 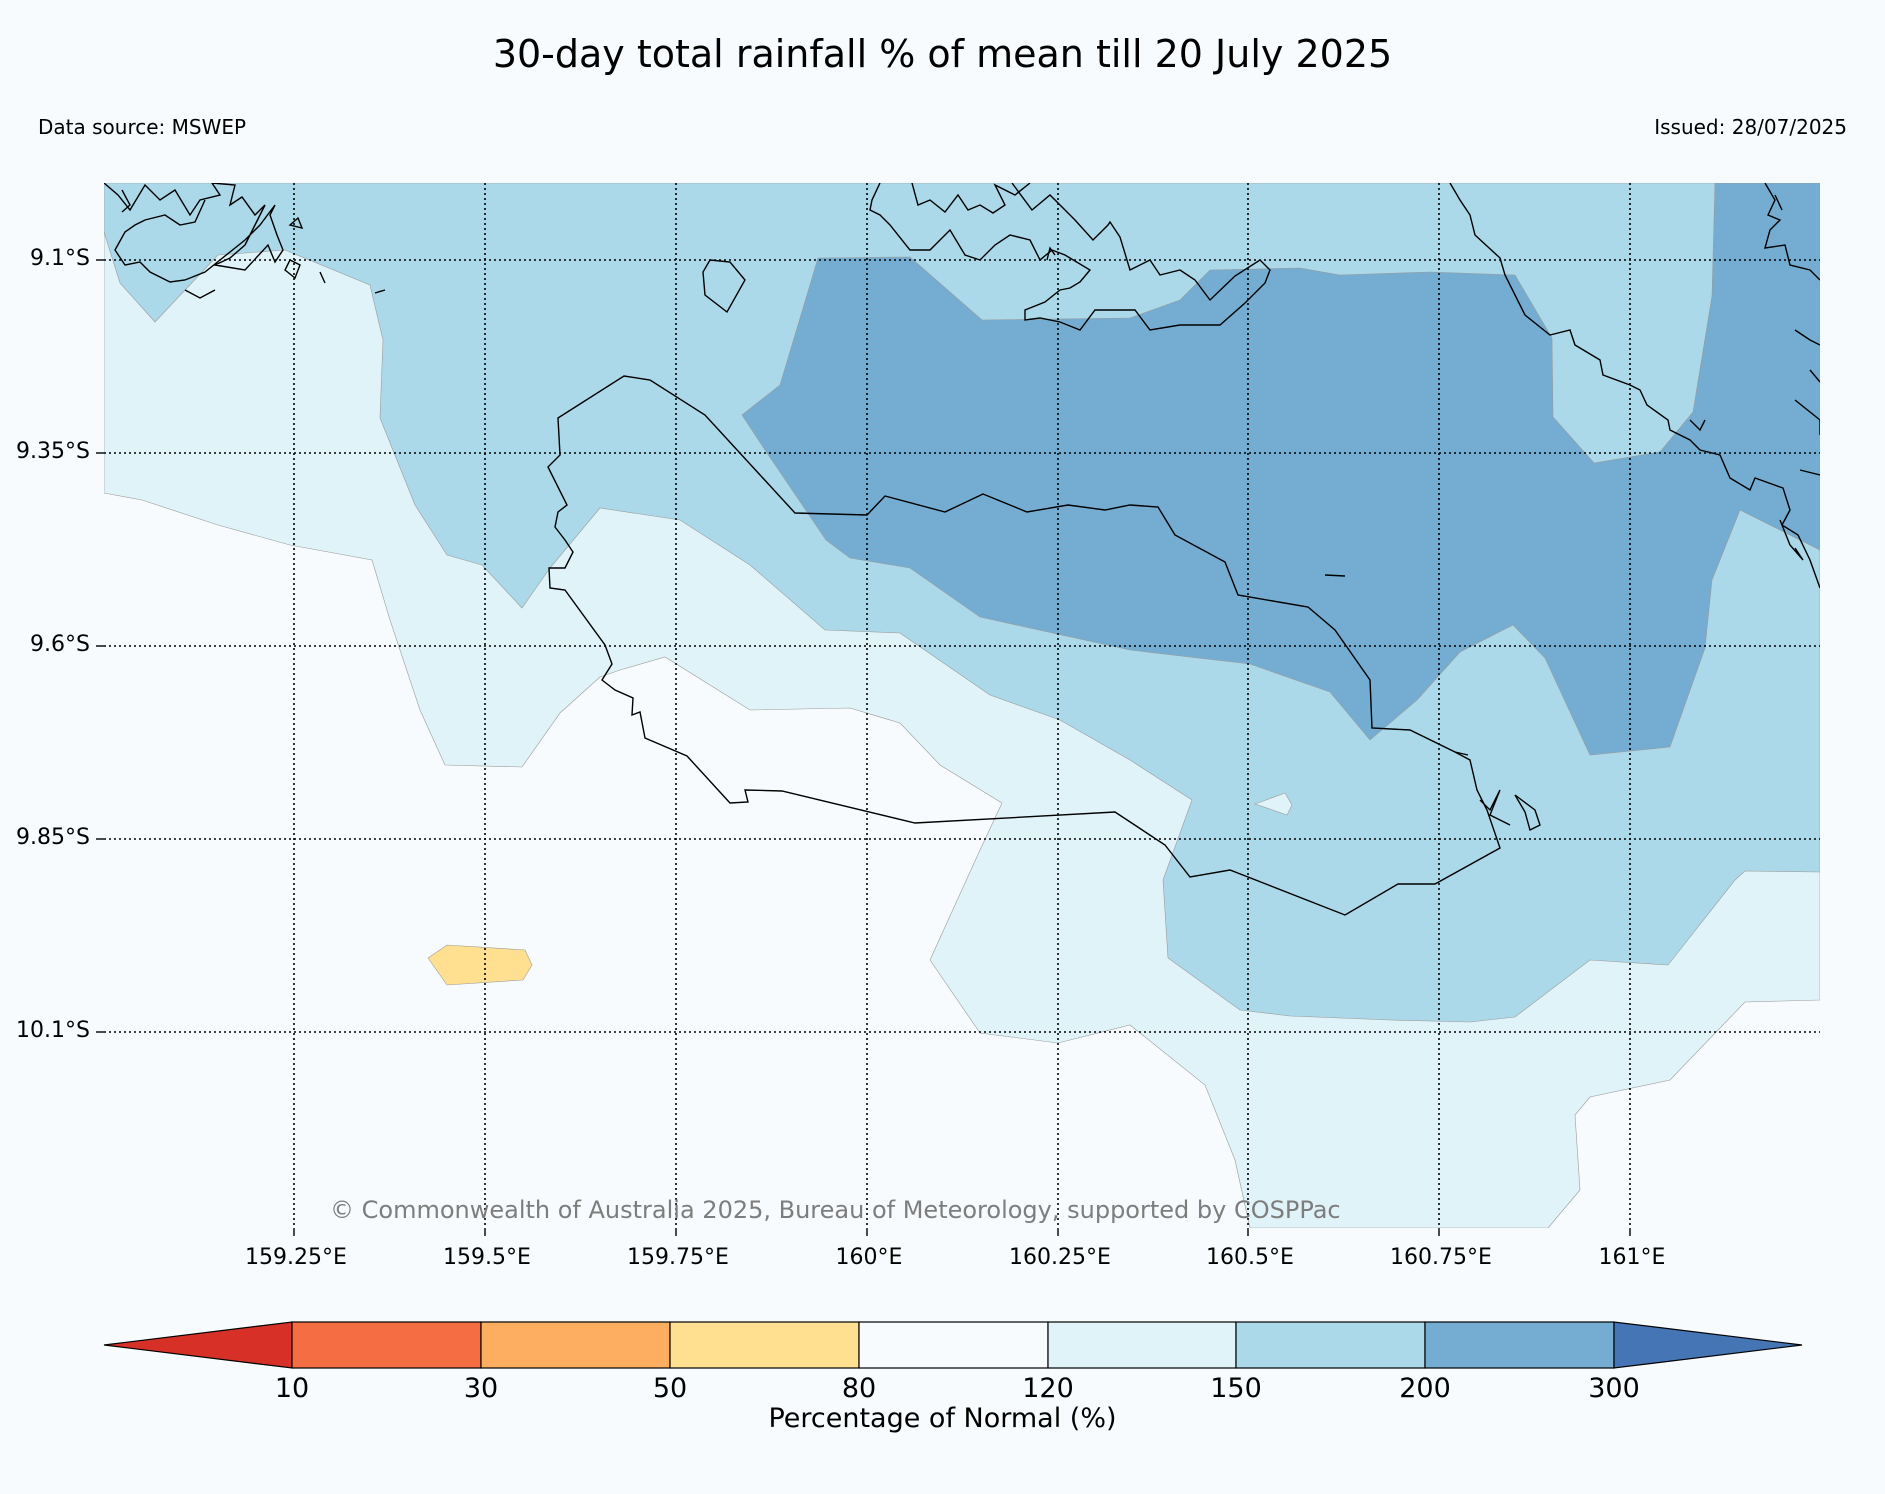 I want to click on colorbar-tick-label: 80, so click(x=859, y=1388).